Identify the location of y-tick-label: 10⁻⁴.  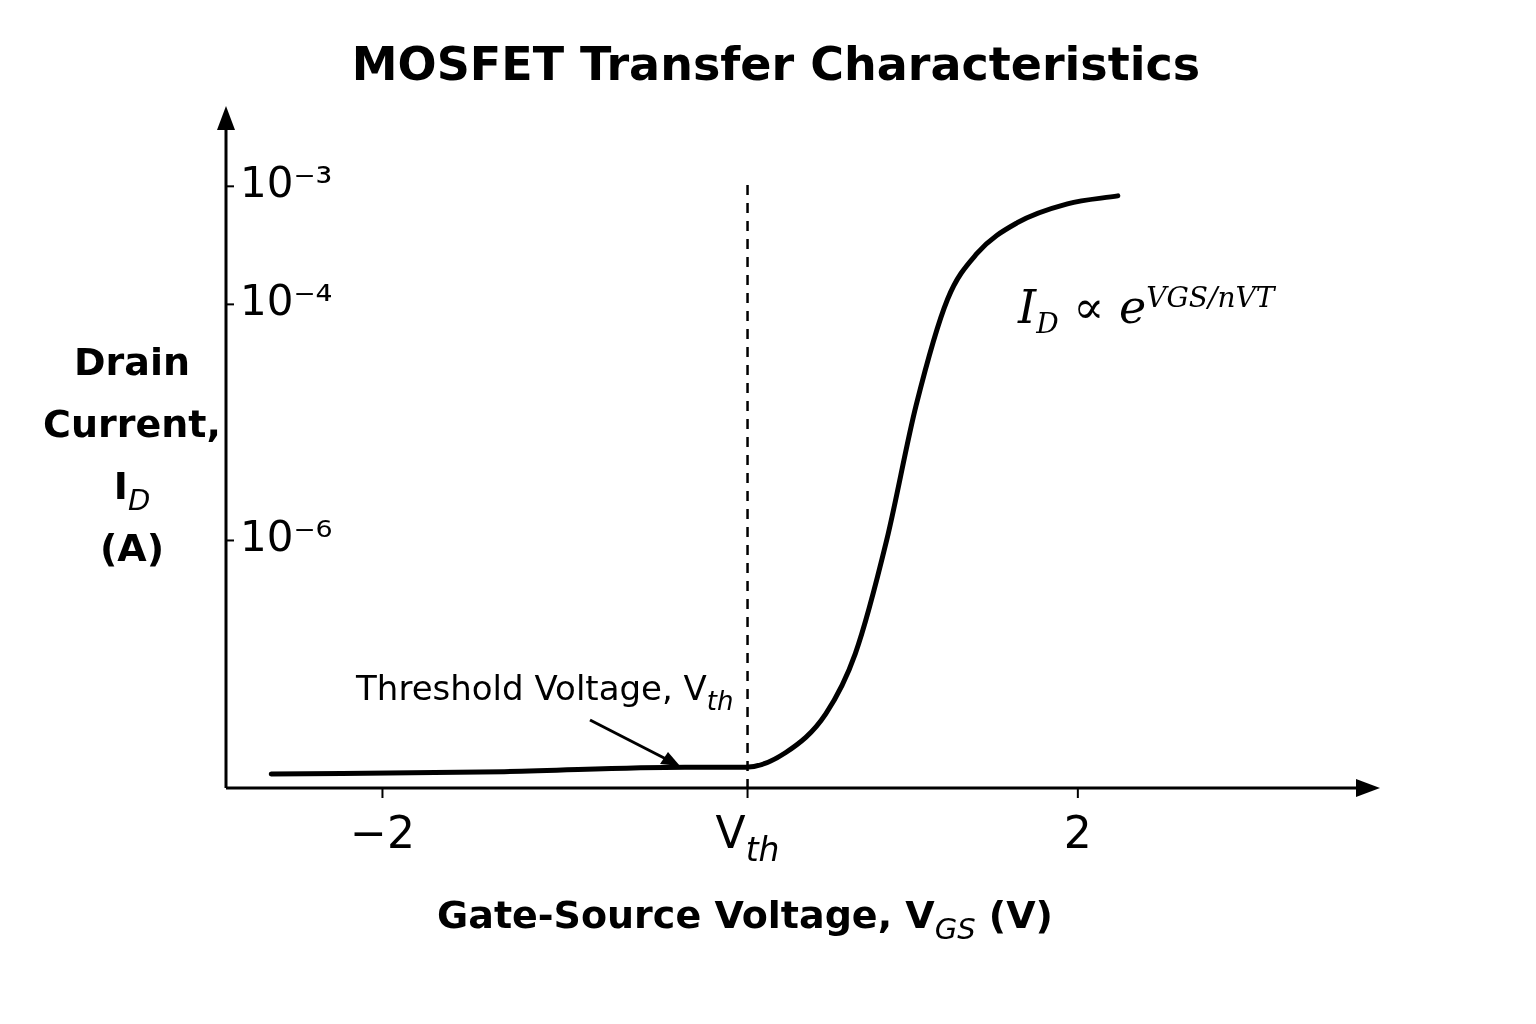
(286, 301).